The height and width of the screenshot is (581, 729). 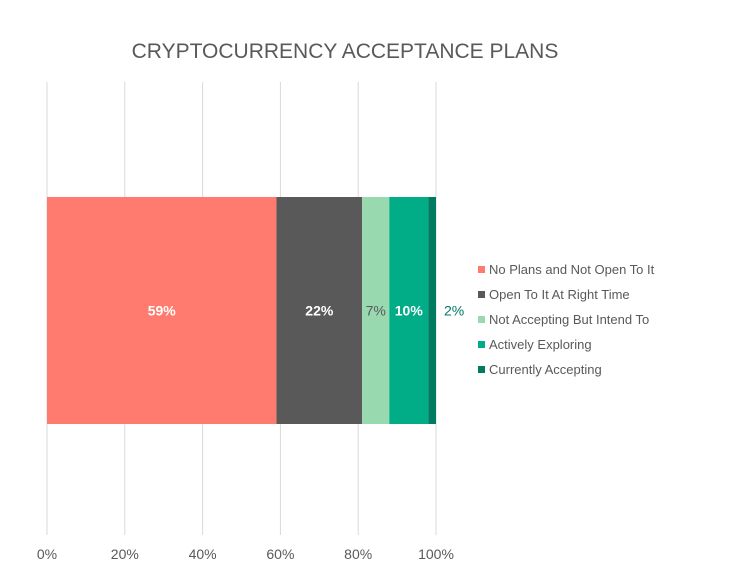 I want to click on legend-item: Actively Exploring, so click(x=535, y=344).